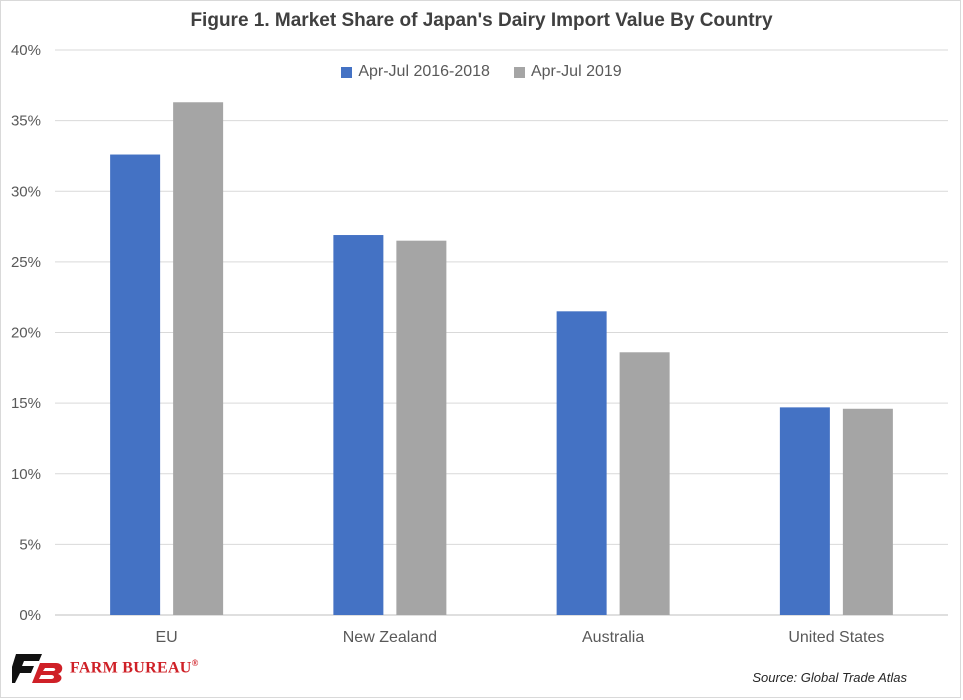 This screenshot has width=963, height=700. I want to click on legend-label-series-2: Apr-Jul 2019, so click(576, 71).